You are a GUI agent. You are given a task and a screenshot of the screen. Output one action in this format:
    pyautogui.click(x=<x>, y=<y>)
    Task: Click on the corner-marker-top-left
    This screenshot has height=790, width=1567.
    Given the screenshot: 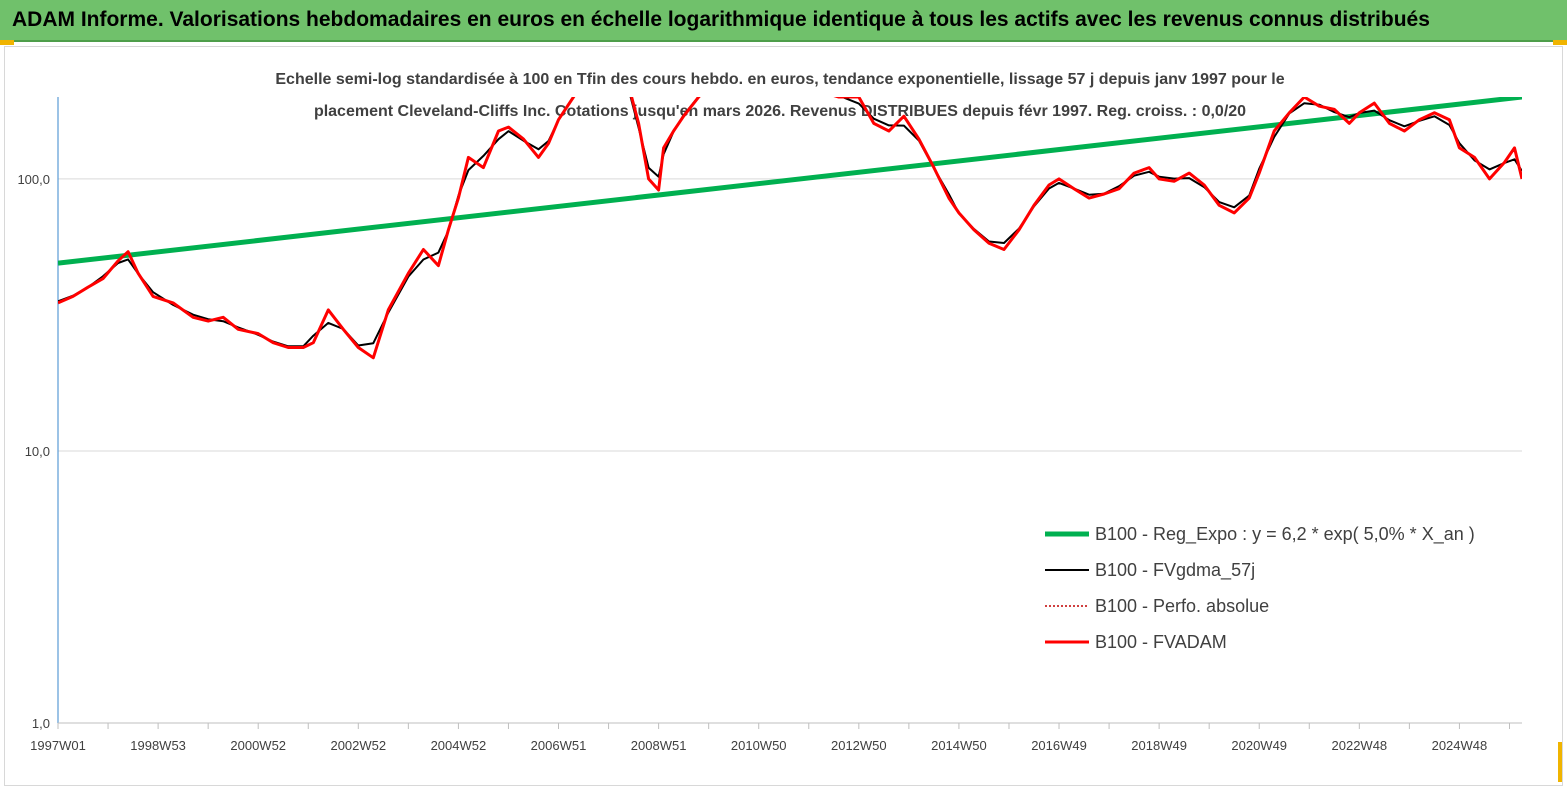 What is the action you would take?
    pyautogui.click(x=7, y=42)
    